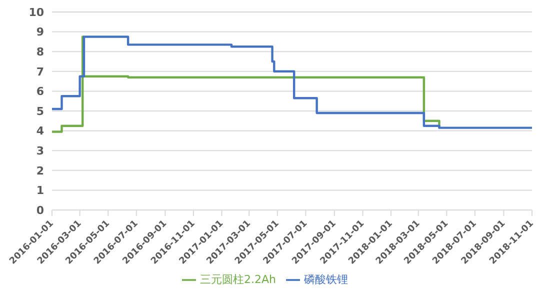 The height and width of the screenshot is (295, 550). I want to click on y-tick-label: 9, so click(40, 32).